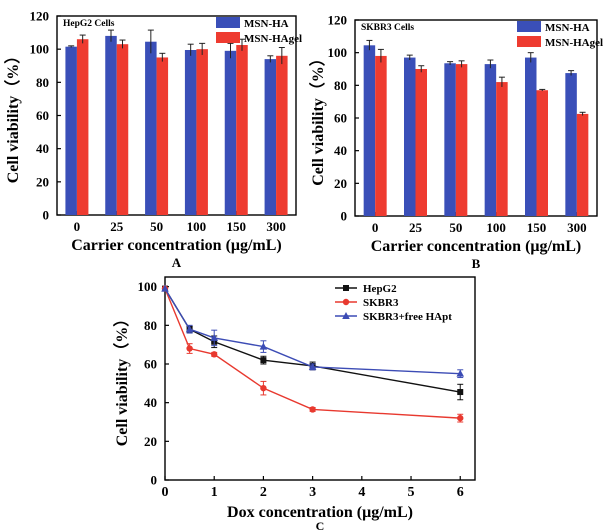 This screenshot has width=606, height=531. What do you see at coordinates (460, 492) in the screenshot?
I see `x-tick-label: 6` at bounding box center [460, 492].